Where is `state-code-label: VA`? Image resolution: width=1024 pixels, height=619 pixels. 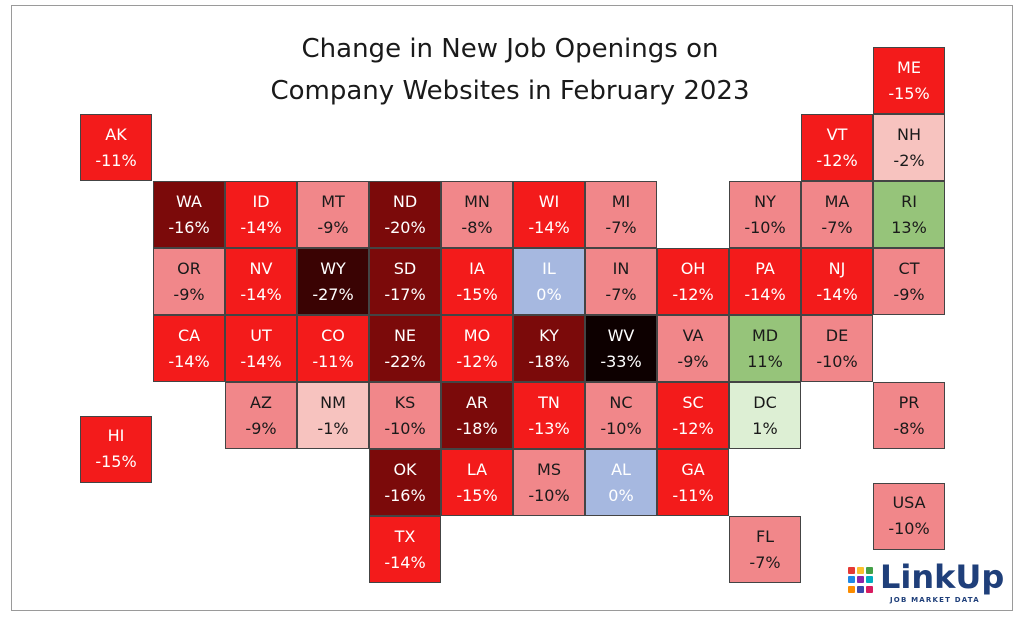
state-code-label: VA is located at coordinates (693, 335).